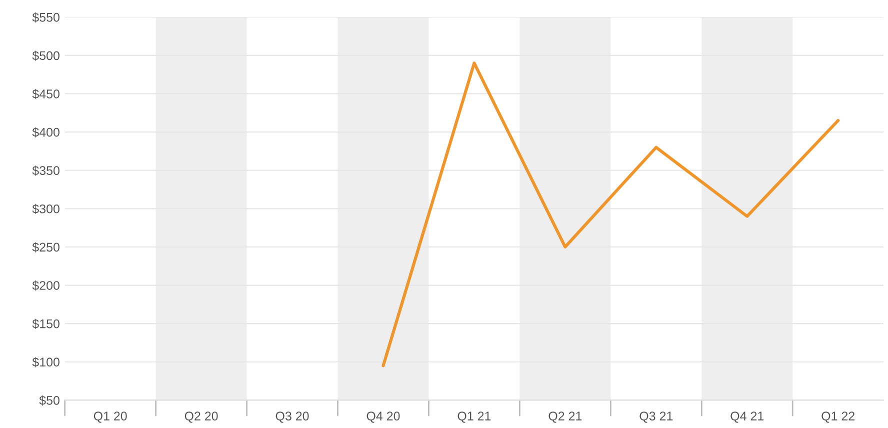 This screenshot has height=428, width=888. What do you see at coordinates (201, 417) in the screenshot?
I see `x-tick-label: Q2 20` at bounding box center [201, 417].